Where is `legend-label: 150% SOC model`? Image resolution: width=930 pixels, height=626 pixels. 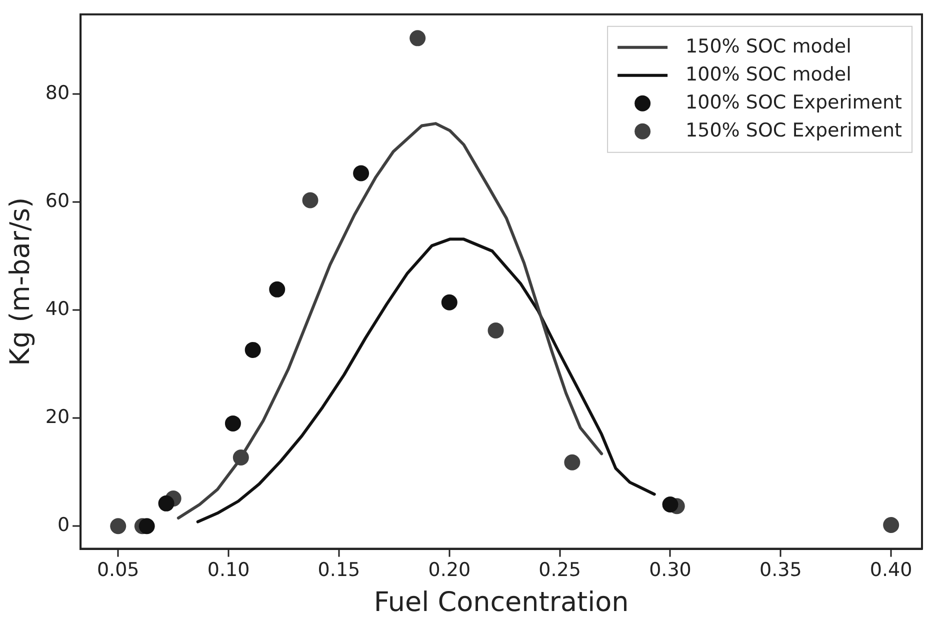
legend-label: 150% SOC model is located at coordinates (769, 46).